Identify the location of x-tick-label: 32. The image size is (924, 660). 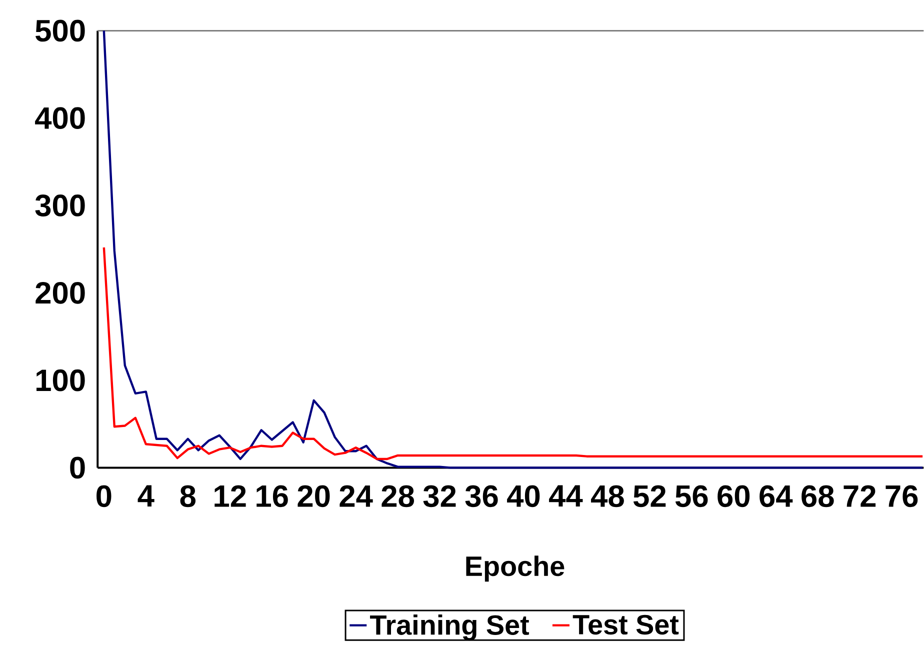
(439, 496).